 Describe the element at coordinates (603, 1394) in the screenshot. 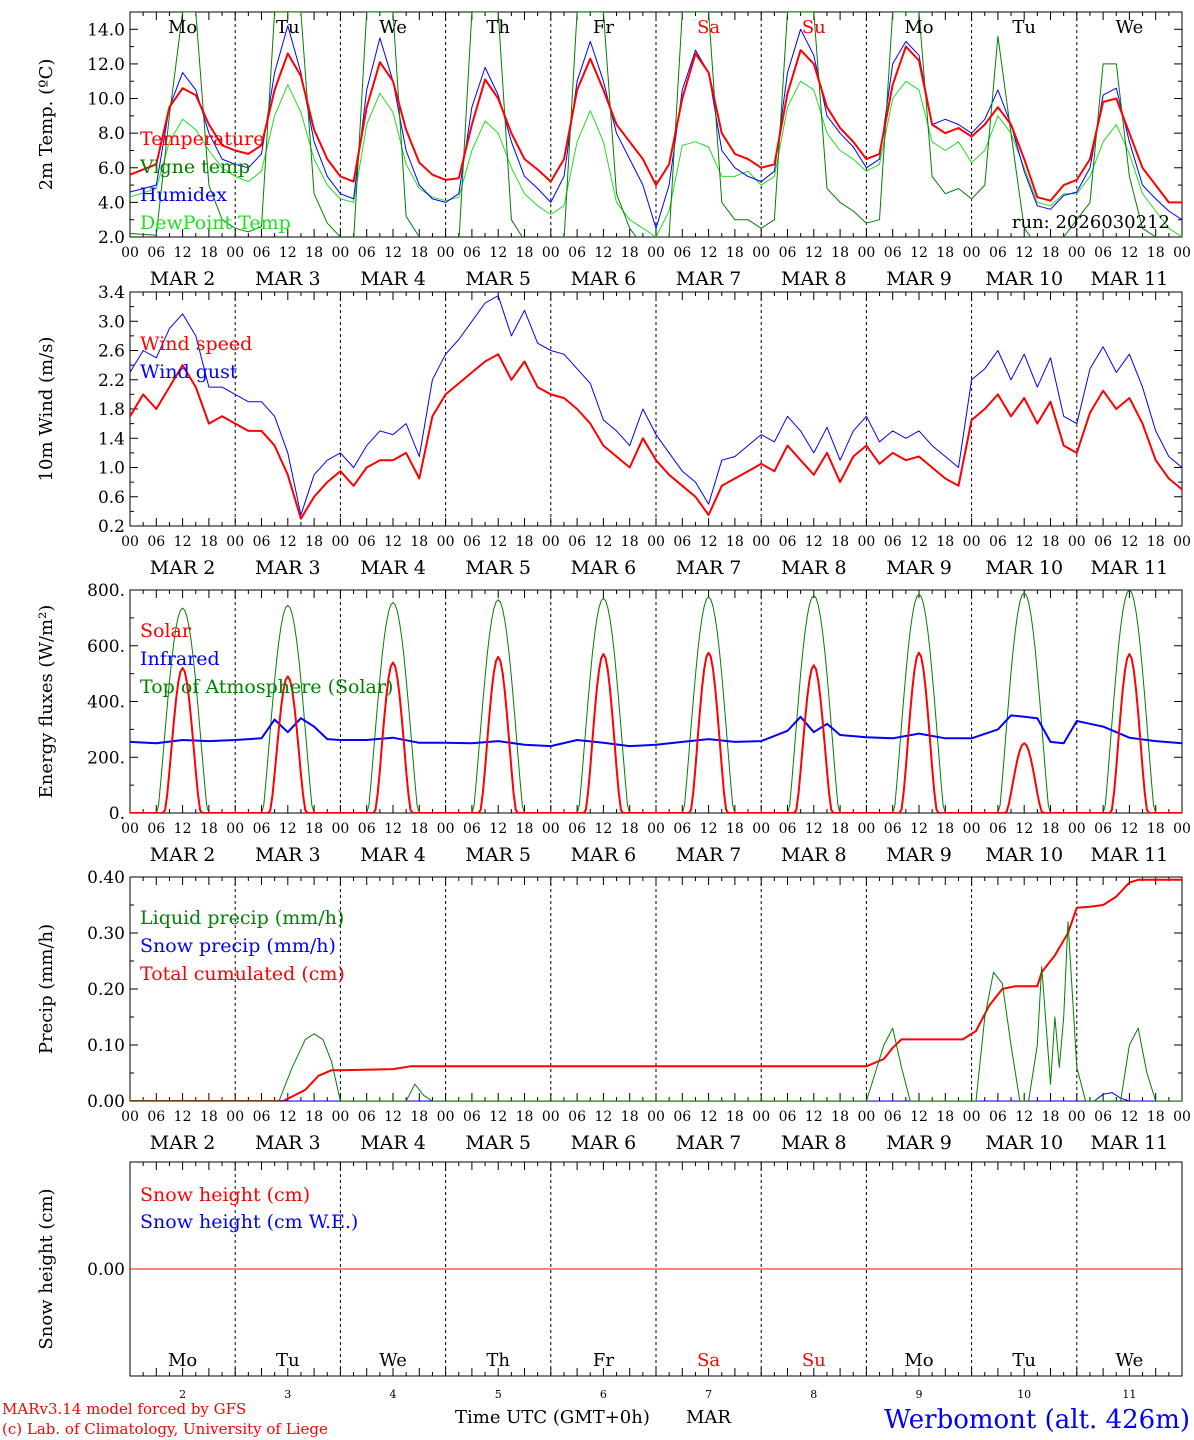

I see `day-number: 6` at that location.